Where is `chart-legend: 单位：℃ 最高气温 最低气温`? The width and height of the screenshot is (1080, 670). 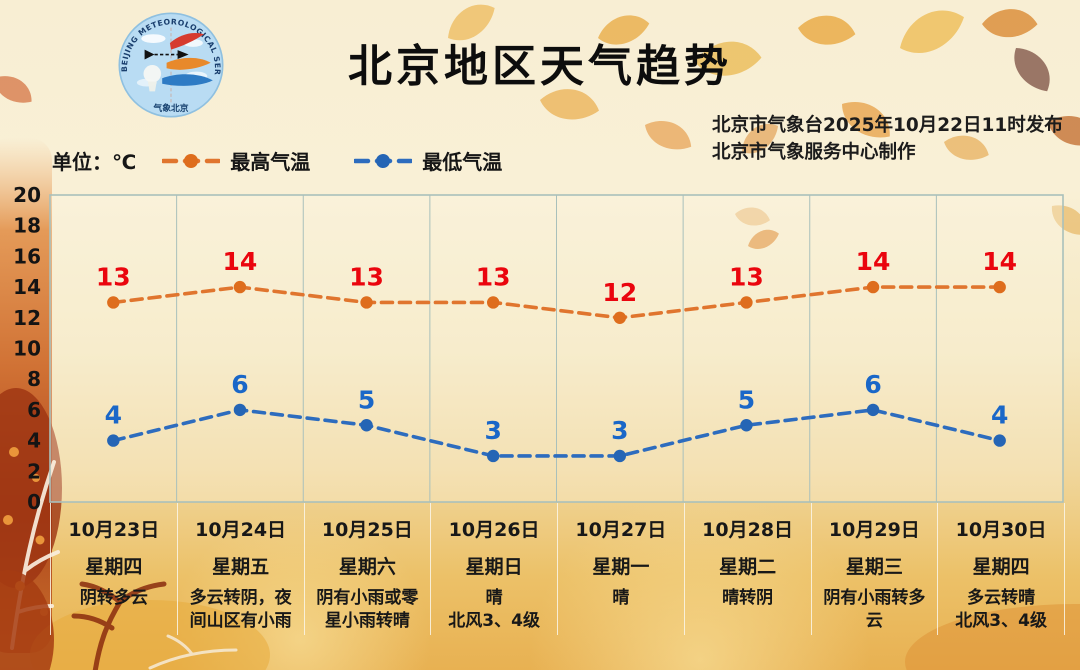
chart-legend: 单位：℃ 最高气温 最低气温 is located at coordinates (299, 160).